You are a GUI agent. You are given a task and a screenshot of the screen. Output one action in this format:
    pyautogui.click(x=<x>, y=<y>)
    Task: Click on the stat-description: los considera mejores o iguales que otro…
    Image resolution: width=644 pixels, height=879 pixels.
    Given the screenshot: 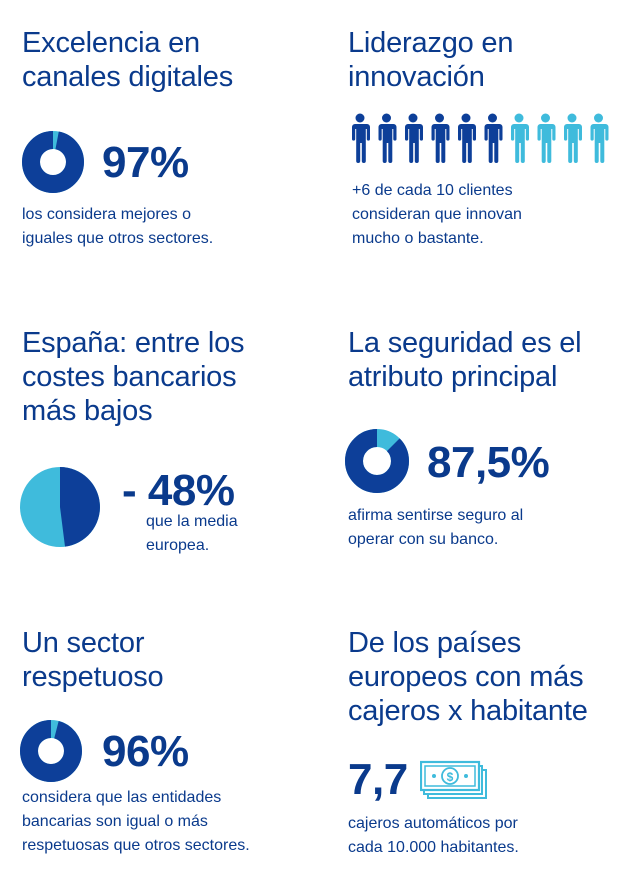 What is the action you would take?
    pyautogui.click(x=117, y=227)
    